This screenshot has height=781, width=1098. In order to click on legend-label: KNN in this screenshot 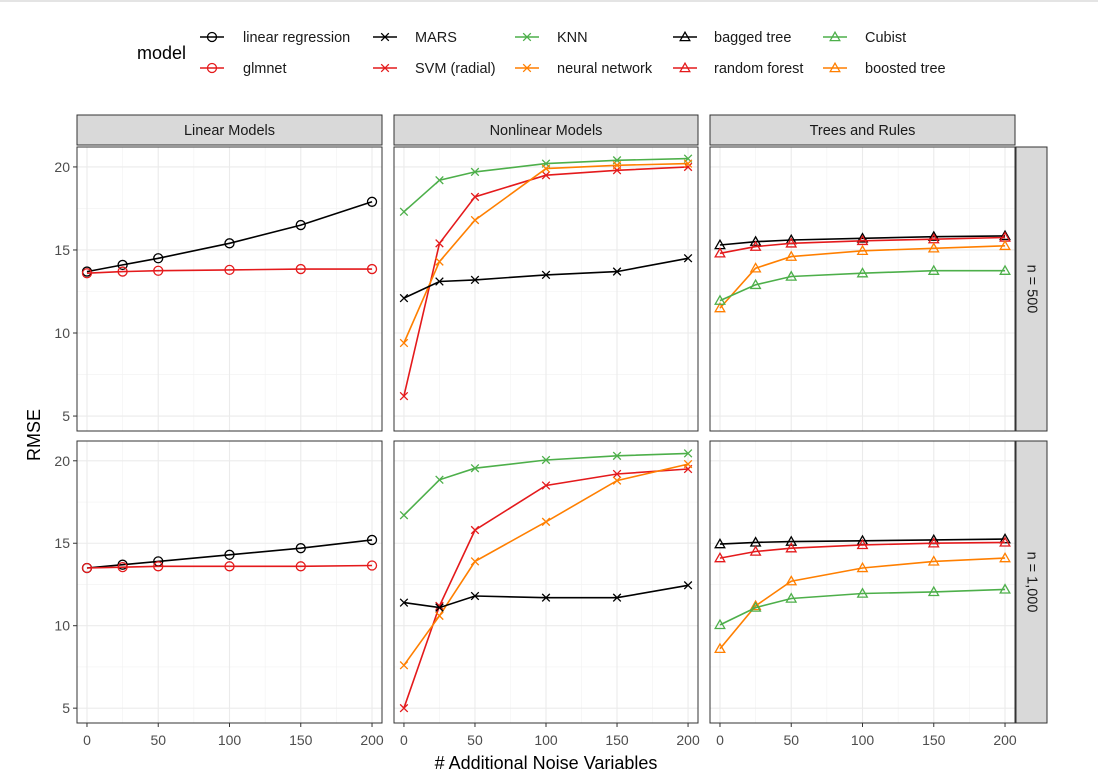, I will do `click(572, 38)`.